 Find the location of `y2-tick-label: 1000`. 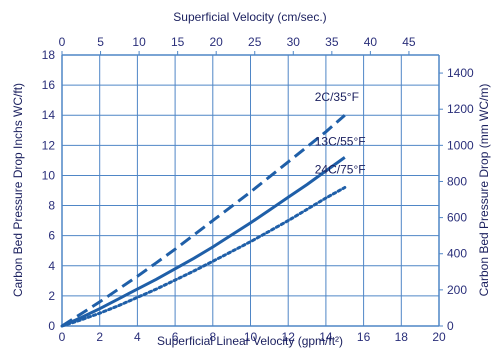

y2-tick-label: 1000 is located at coordinates (460, 145).